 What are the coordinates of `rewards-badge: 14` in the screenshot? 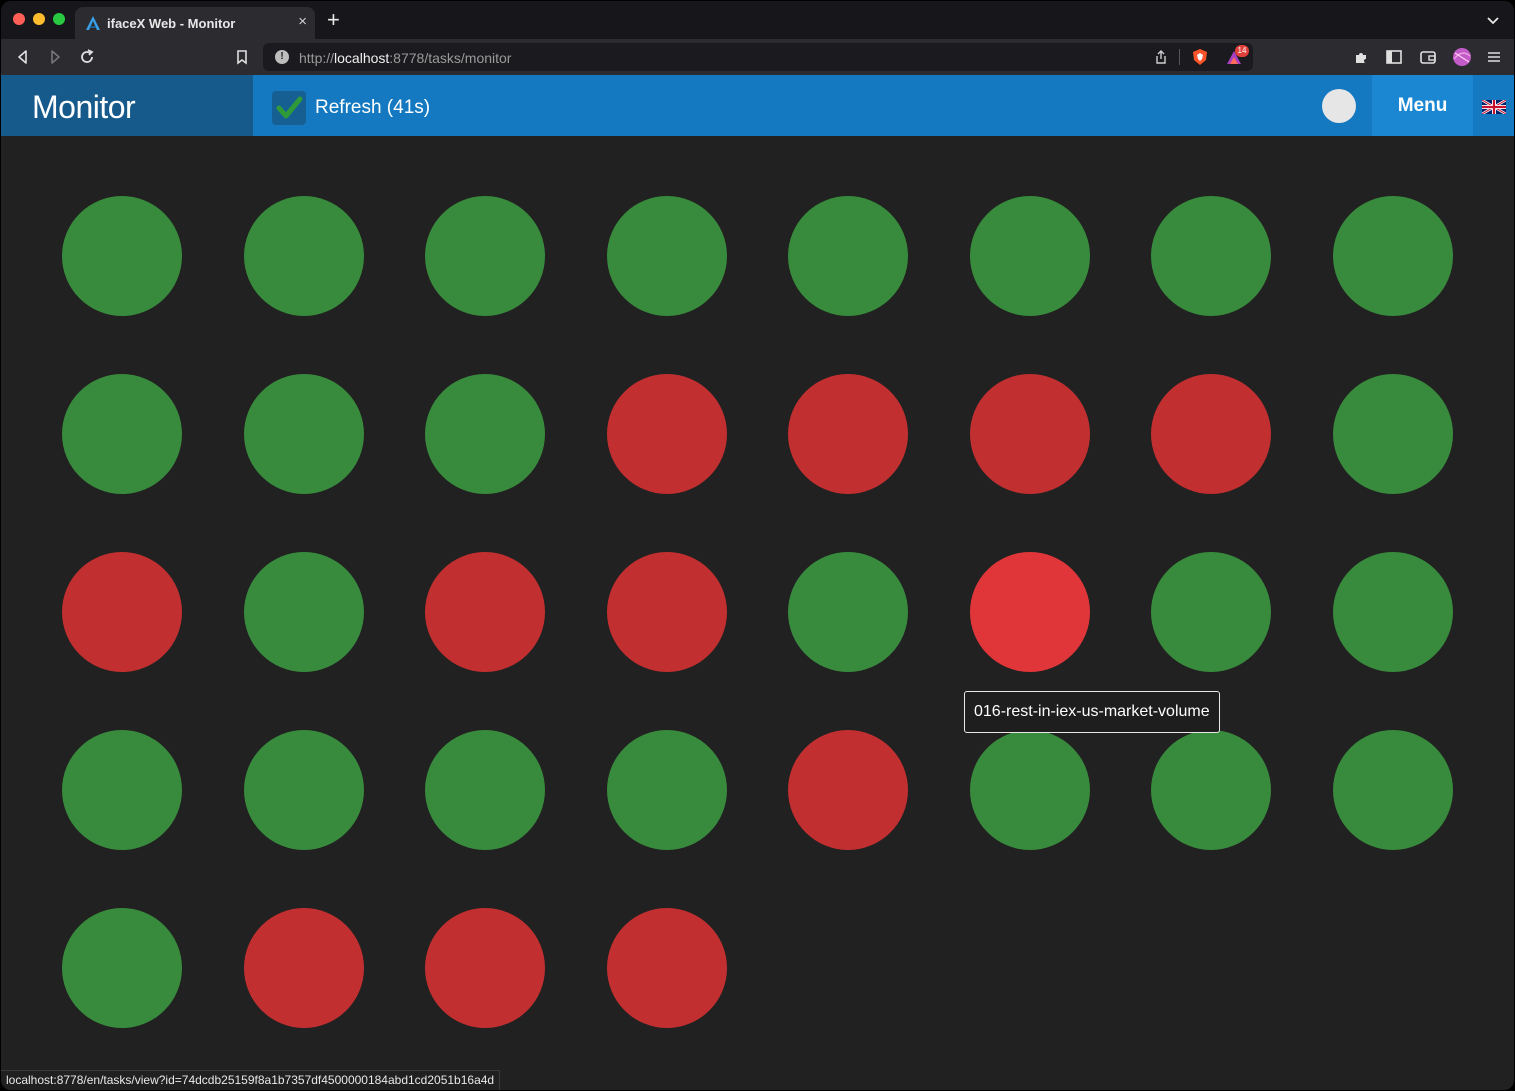 It's located at (1242, 51).